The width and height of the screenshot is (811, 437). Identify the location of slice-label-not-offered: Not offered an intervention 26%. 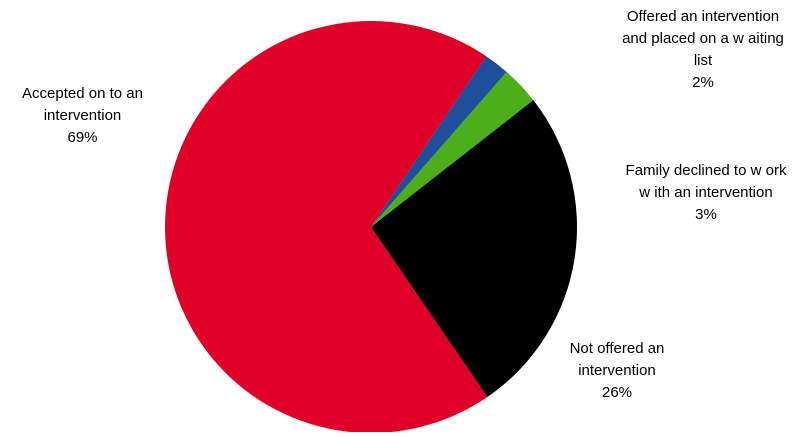
(617, 371).